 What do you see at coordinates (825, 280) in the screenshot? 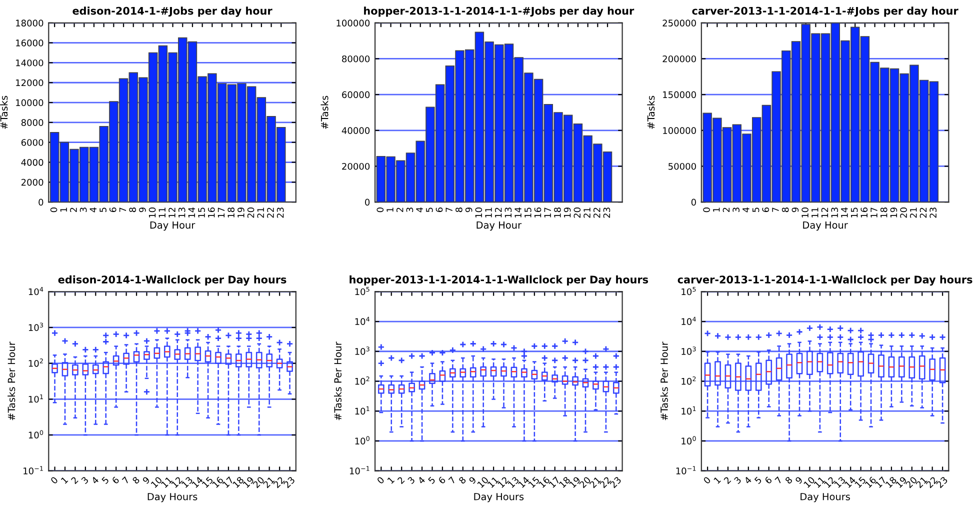
I see `chart-title: carver-2013-1-1-2014-1-1-Wallclock per Day hours` at bounding box center [825, 280].